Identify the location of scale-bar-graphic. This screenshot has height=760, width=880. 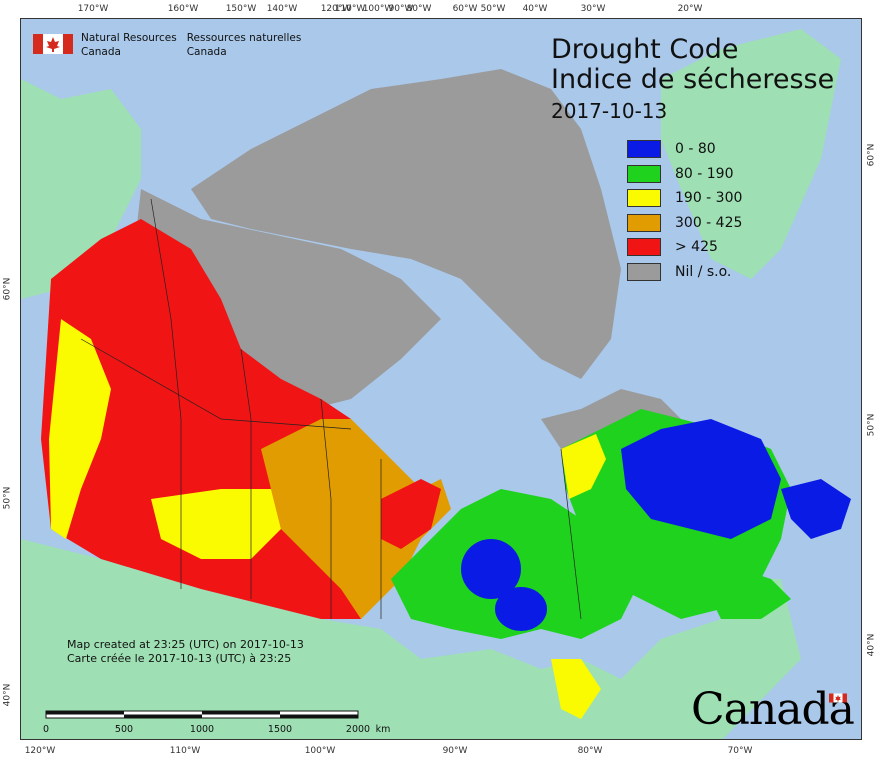
(202, 714).